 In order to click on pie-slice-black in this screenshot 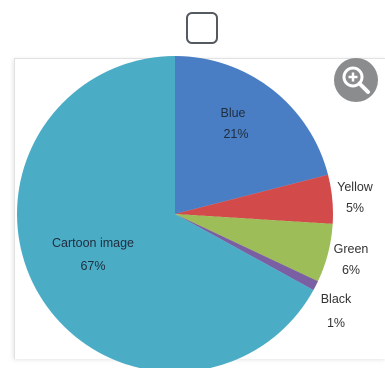, I will do `click(246, 252)`.